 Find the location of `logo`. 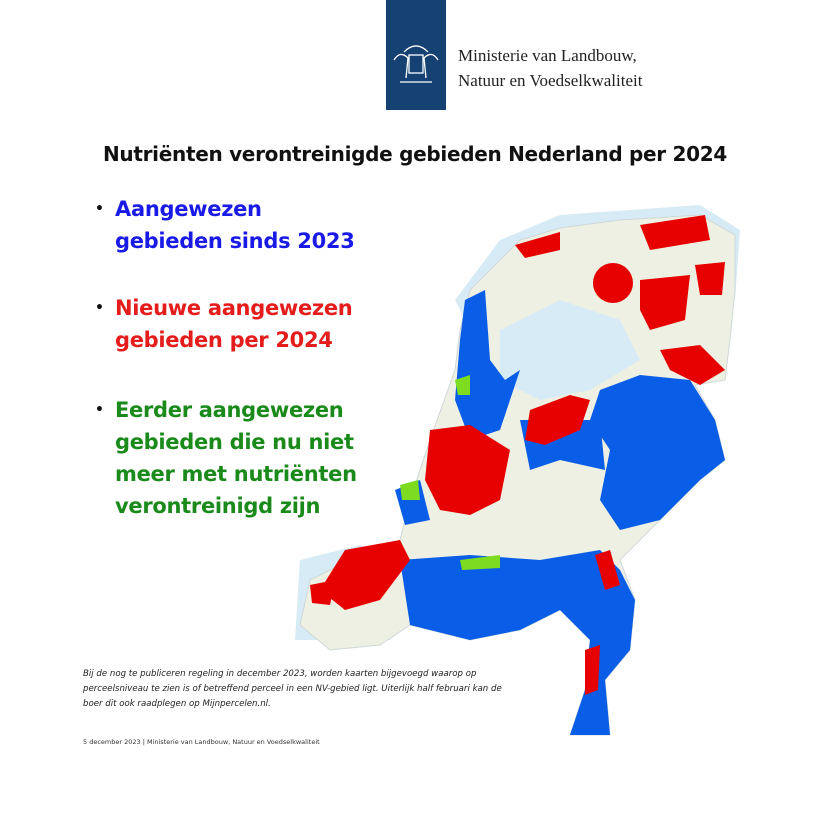

logo is located at coordinates (416, 55).